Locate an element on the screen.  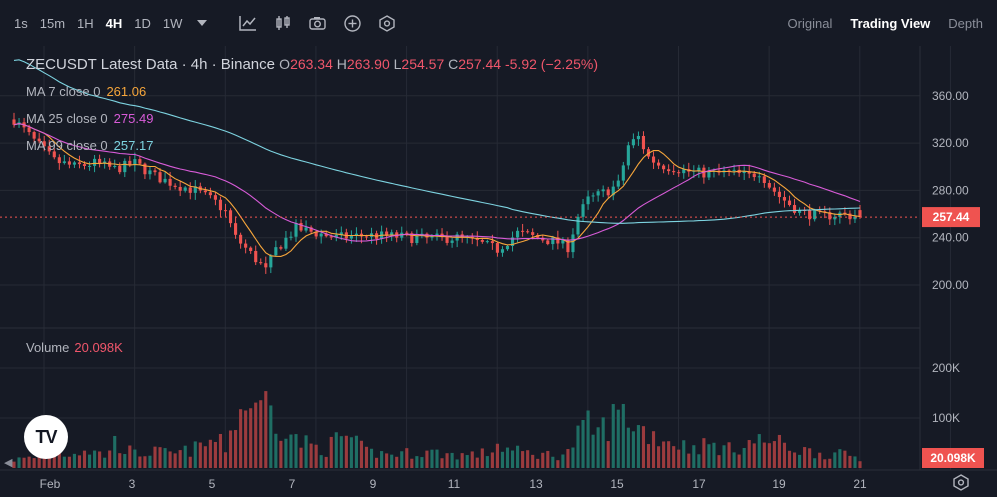
time-tick-label: 19 is located at coordinates (779, 484).